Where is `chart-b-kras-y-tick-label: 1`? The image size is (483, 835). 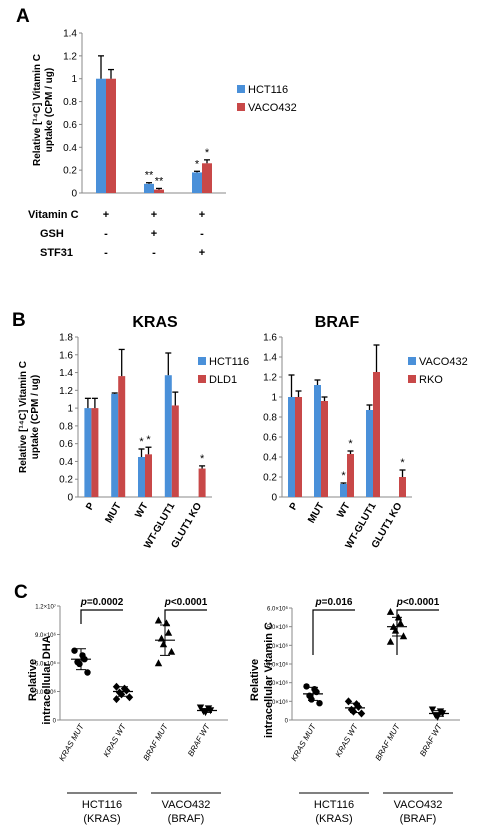
chart-b-kras-y-tick-label: 1 is located at coordinates (70, 409).